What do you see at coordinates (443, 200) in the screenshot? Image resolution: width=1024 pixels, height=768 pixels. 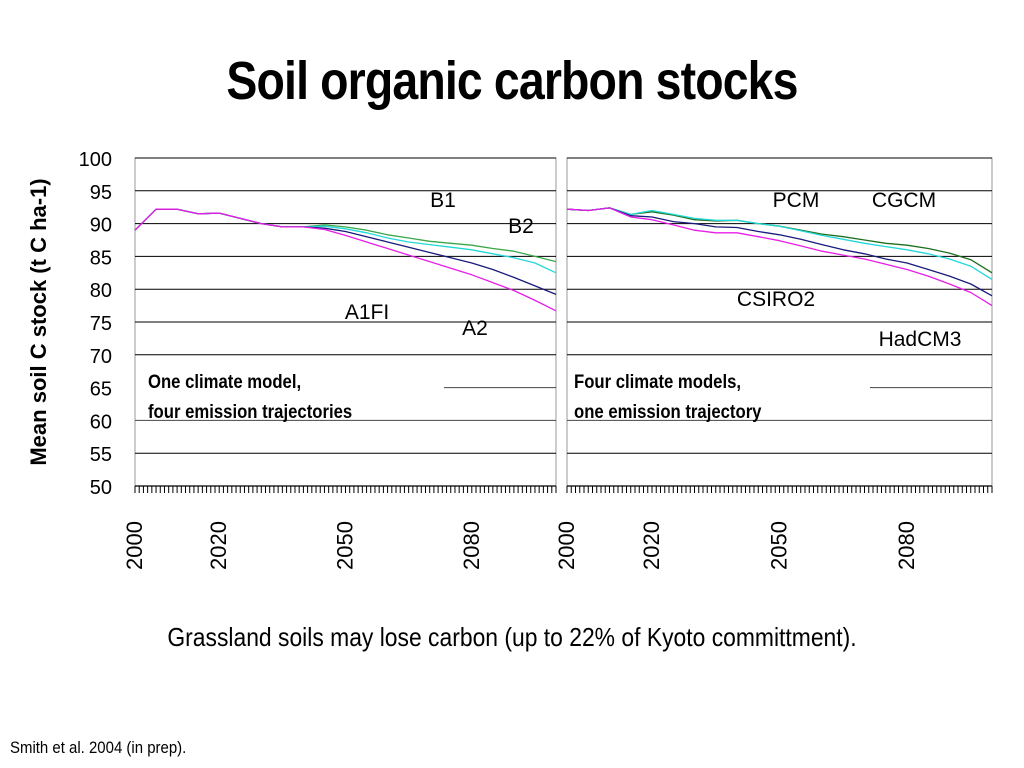 I see `series-label-b1: B1` at bounding box center [443, 200].